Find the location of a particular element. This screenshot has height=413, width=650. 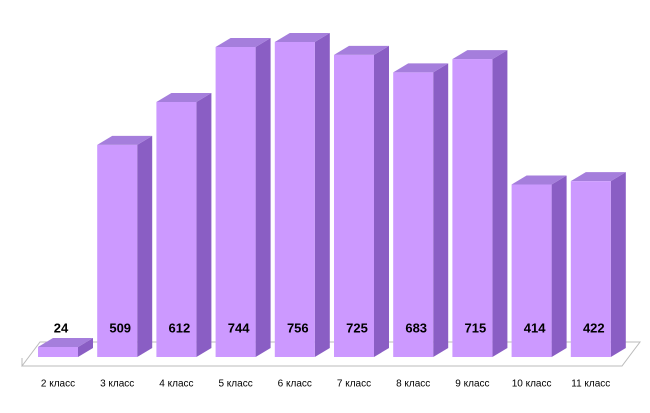

x-tick-label: 11 класс is located at coordinates (590, 384).